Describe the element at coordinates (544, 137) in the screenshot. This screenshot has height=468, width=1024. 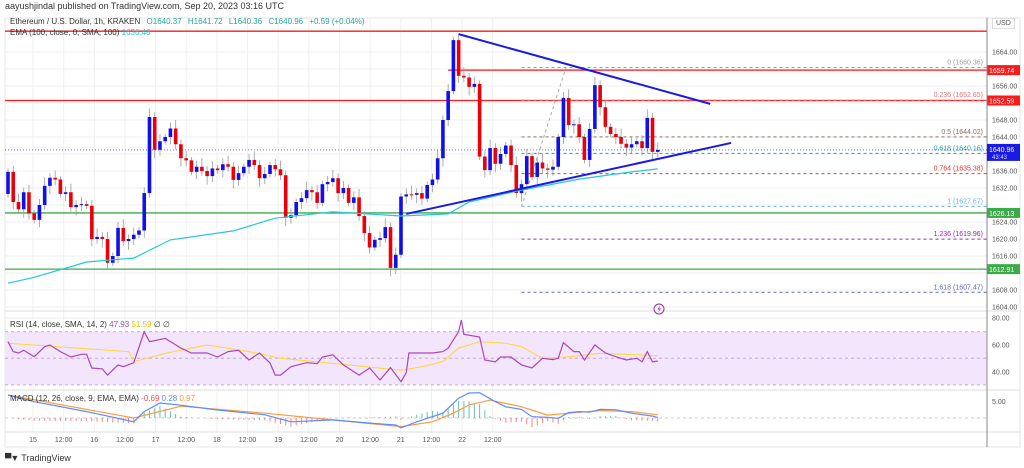
I see `fib-trend-line` at that location.